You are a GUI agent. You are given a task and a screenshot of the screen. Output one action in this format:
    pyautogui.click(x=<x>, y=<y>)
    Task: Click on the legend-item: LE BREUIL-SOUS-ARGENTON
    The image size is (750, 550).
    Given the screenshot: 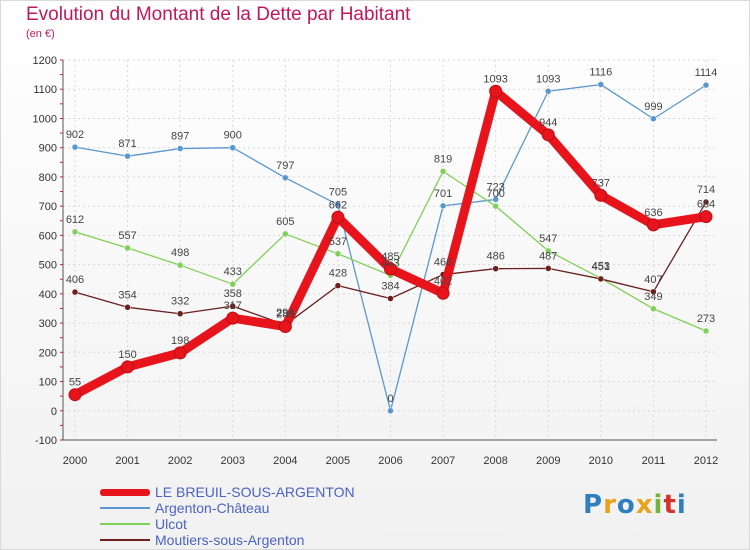 What is the action you would take?
    pyautogui.click(x=265, y=492)
    